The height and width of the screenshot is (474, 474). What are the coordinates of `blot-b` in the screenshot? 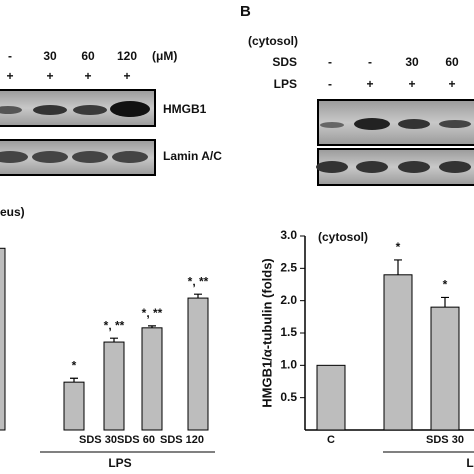 It's located at (395, 142).